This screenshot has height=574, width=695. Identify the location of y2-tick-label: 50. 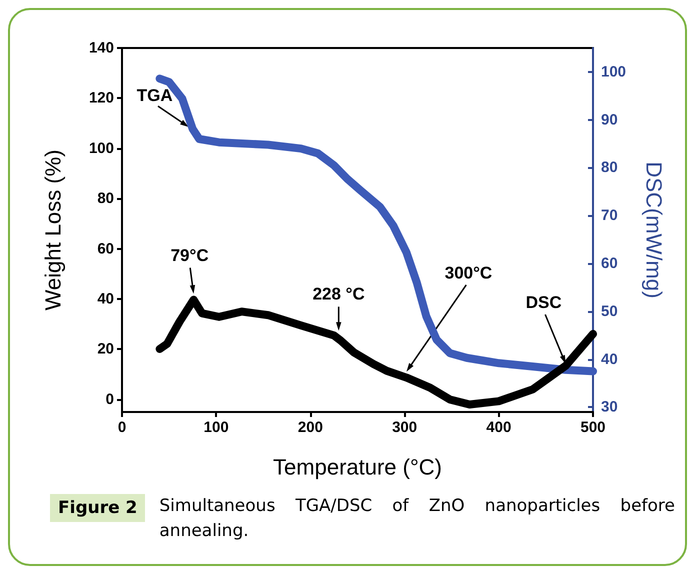
(609, 311).